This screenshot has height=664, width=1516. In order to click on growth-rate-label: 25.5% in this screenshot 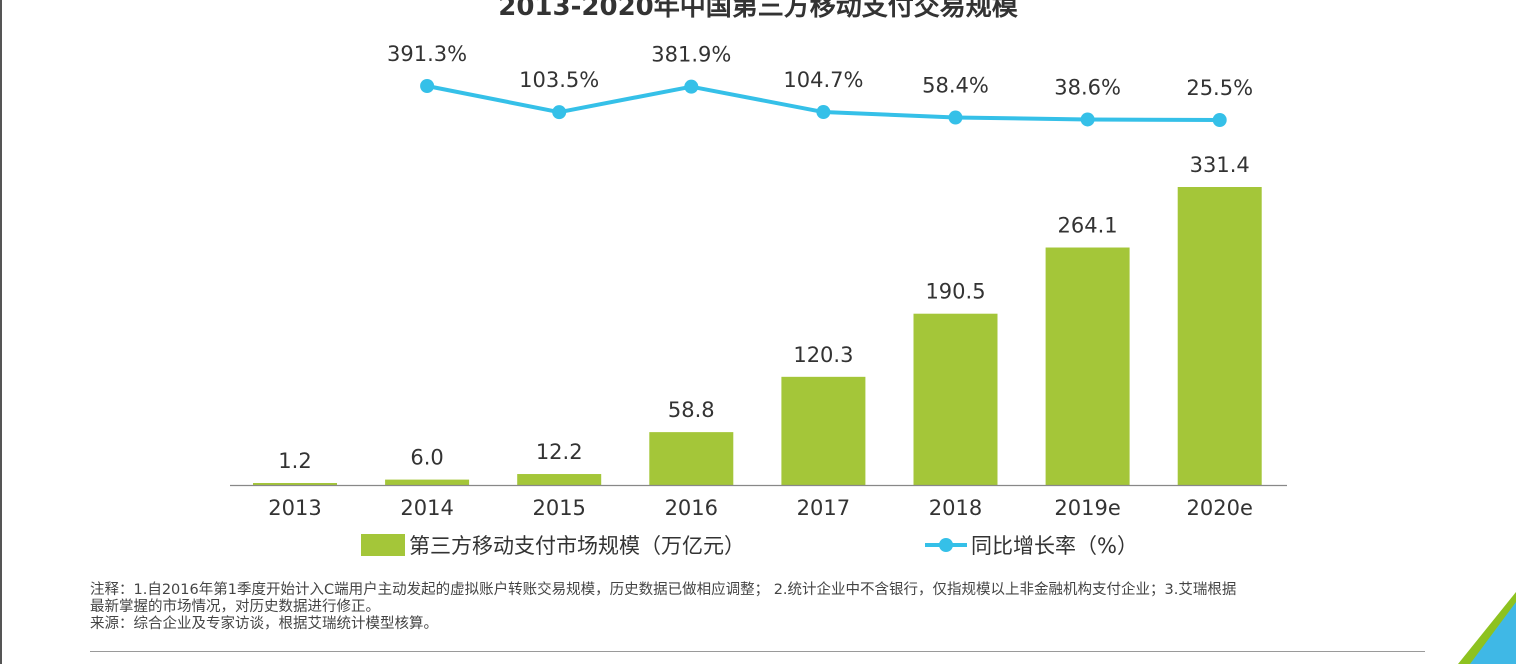, I will do `click(1219, 88)`.